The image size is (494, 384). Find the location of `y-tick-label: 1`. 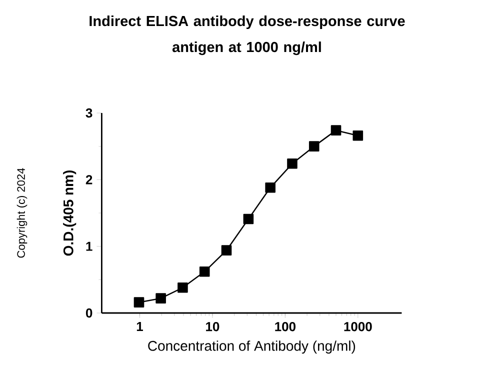

y-tick-label: 1 is located at coordinates (89, 246).